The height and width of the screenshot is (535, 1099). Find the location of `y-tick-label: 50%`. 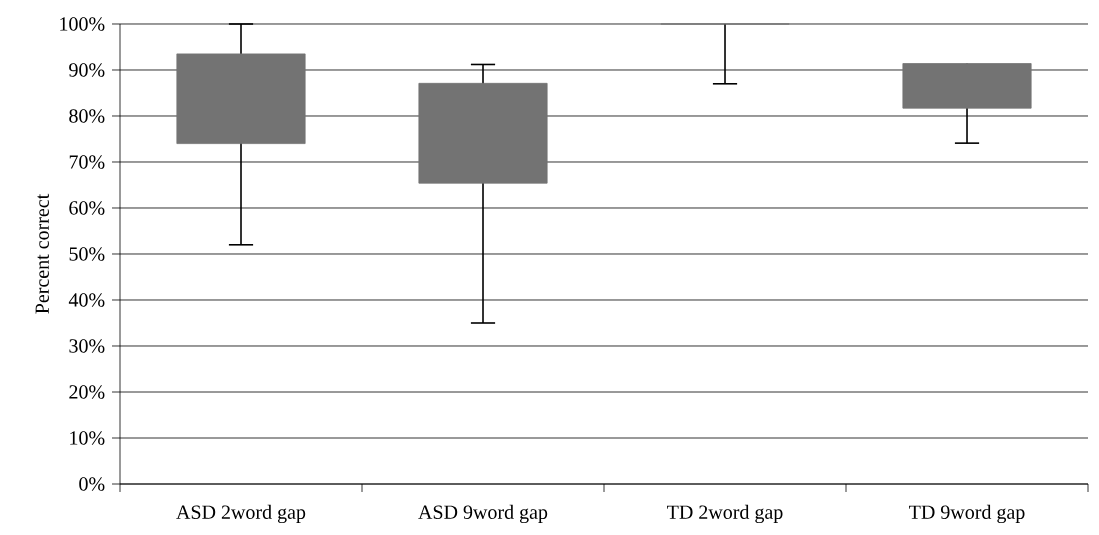

y-tick-label: 50% is located at coordinates (87, 254).